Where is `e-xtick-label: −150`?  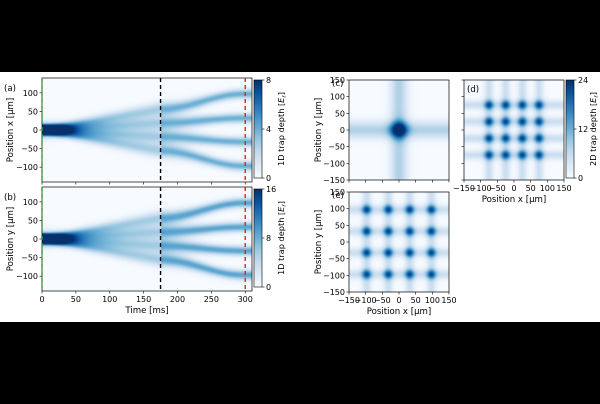 e-xtick-label: −150 is located at coordinates (349, 300).